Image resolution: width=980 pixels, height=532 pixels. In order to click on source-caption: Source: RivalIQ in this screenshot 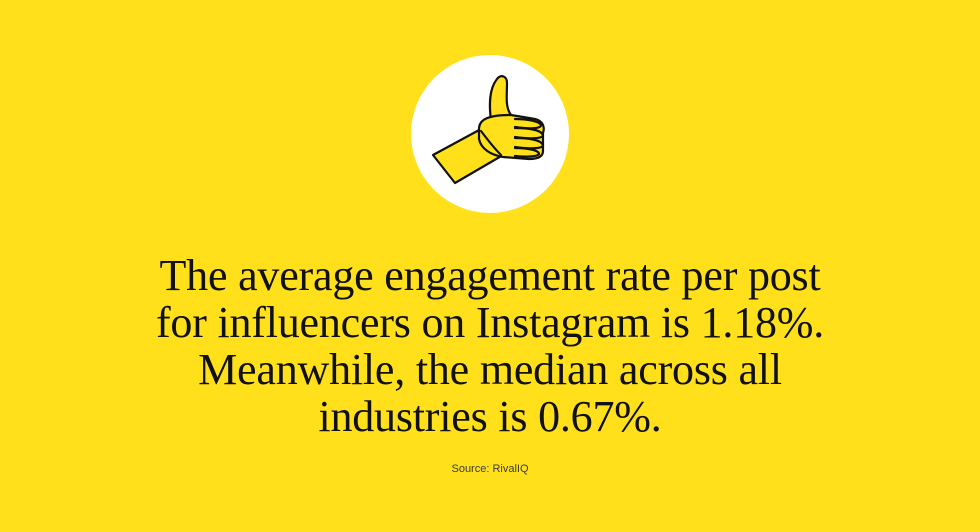, I will do `click(490, 469)`.